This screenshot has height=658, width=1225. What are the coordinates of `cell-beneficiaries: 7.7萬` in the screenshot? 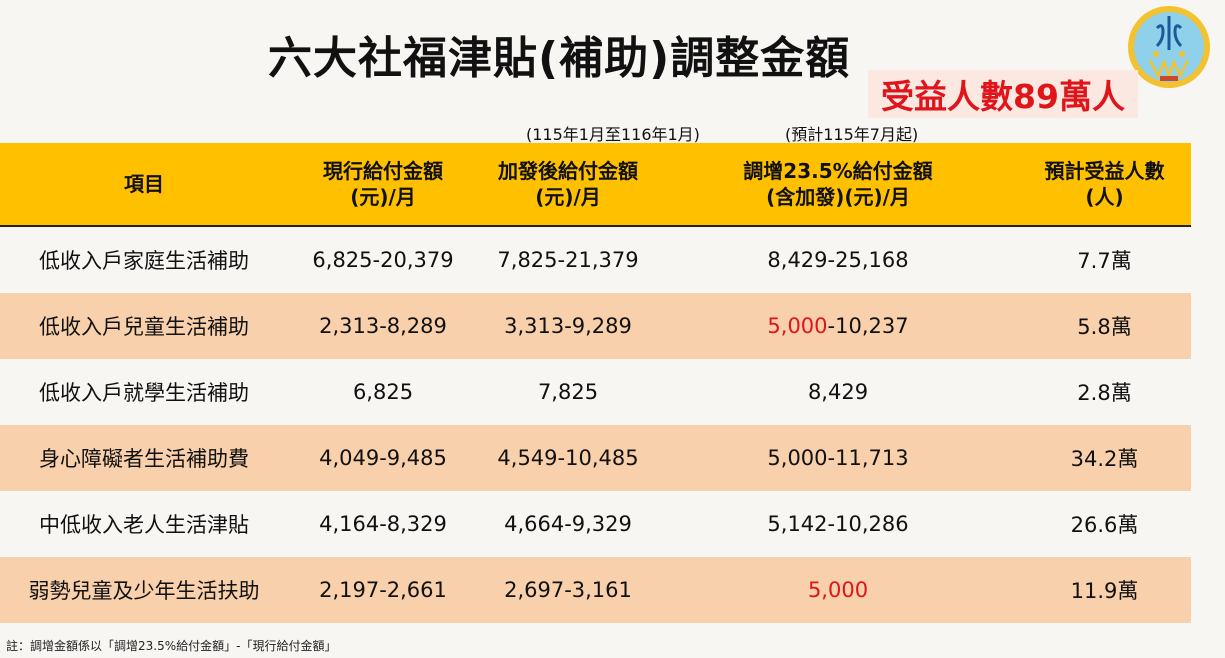 It's located at (1104, 261).